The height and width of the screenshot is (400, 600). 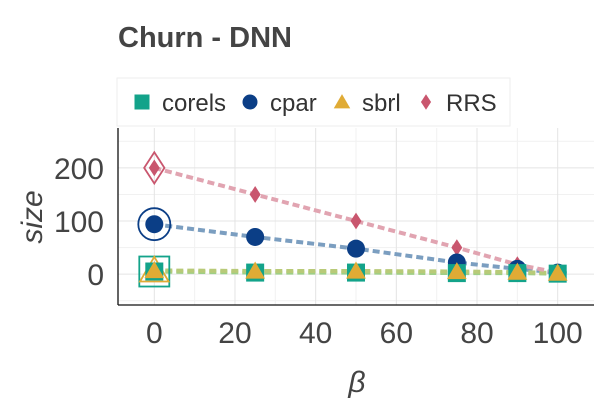 What do you see at coordinates (558, 333) in the screenshot?
I see `x-tick-label: 100` at bounding box center [558, 333].